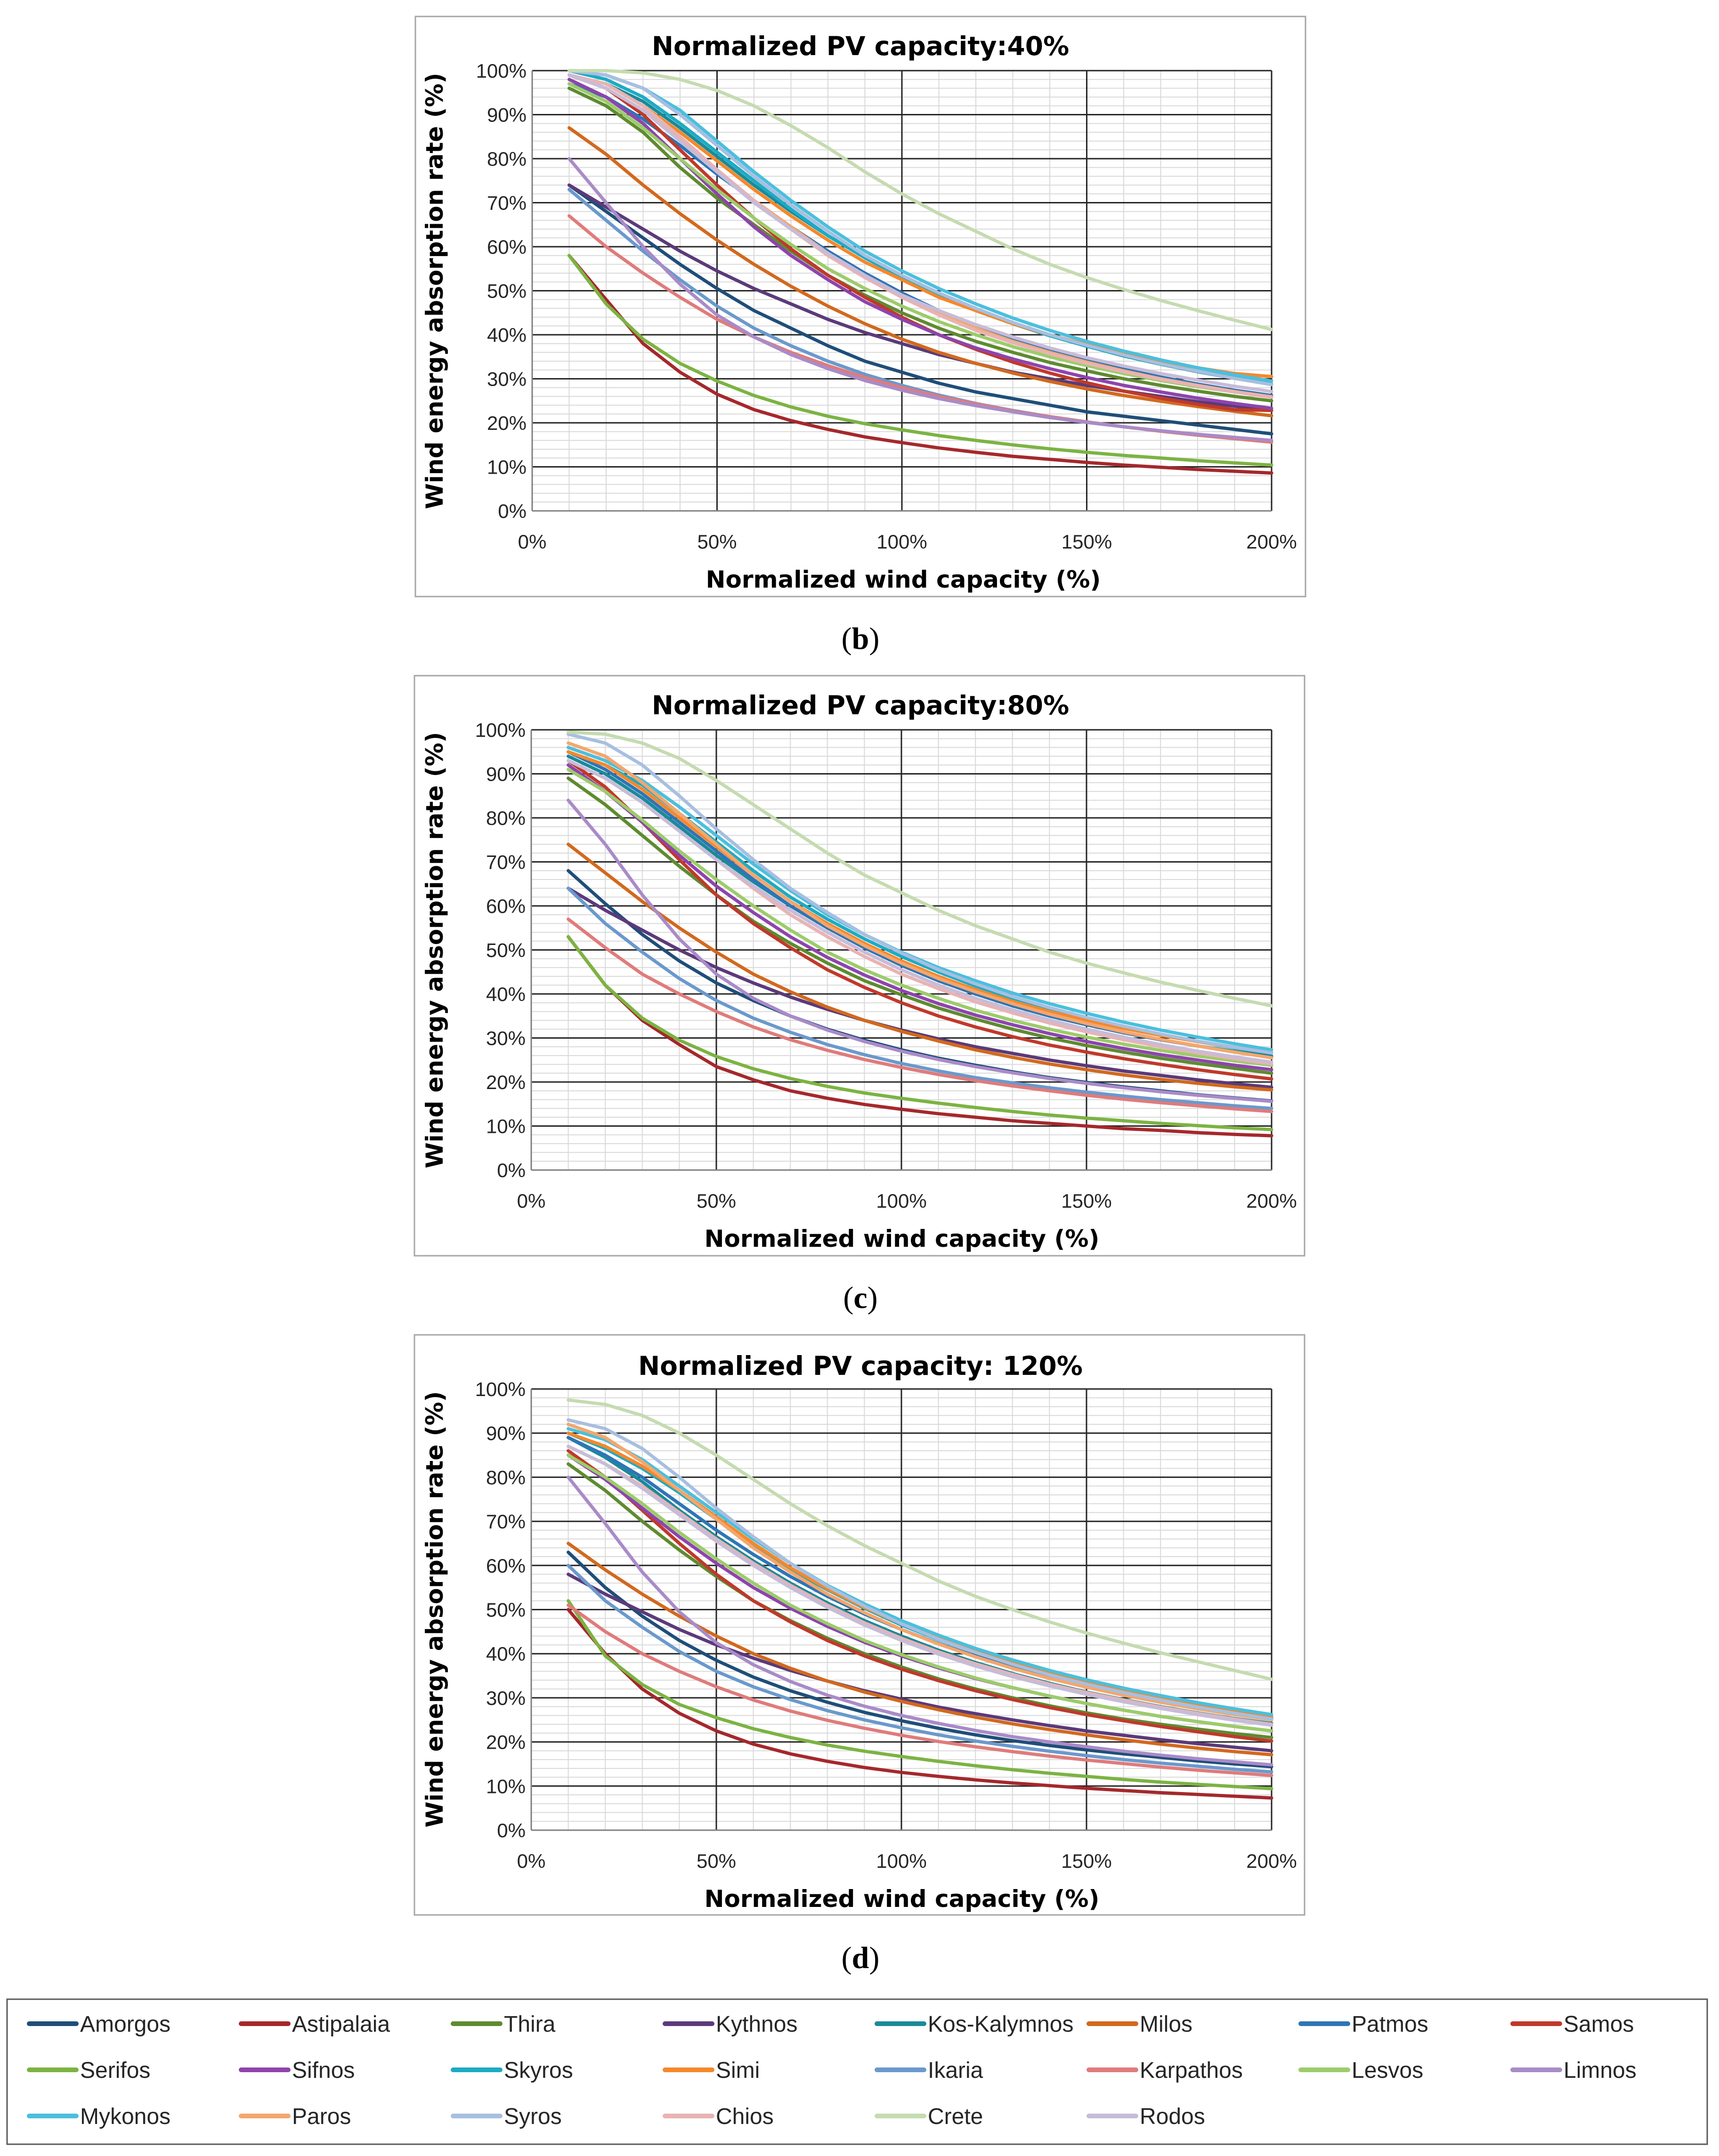  What do you see at coordinates (98, 2117) in the screenshot?
I see `legend-item-mykonos: Mykonos` at bounding box center [98, 2117].